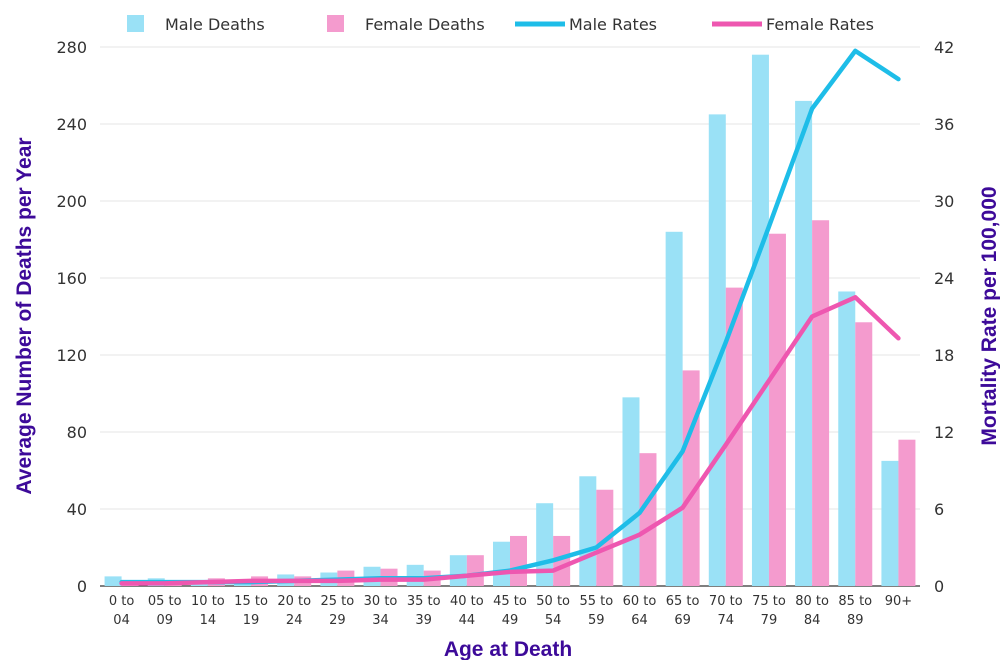 The height and width of the screenshot is (660, 1000). I want to click on svg-text: 29, so click(337, 620).